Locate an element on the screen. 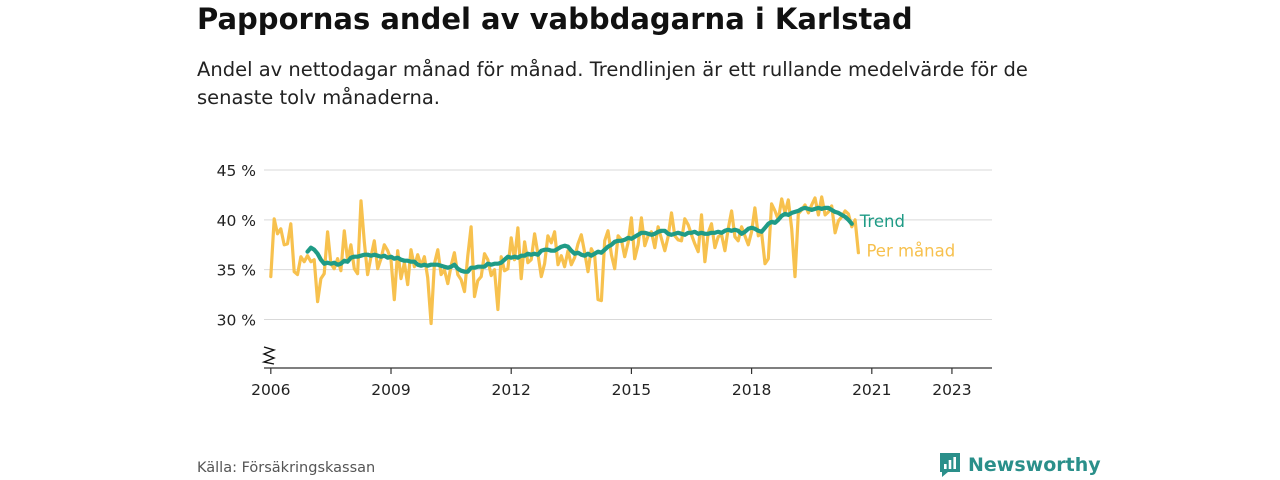 The image size is (1280, 480). brand-name: Newsworthy is located at coordinates (1034, 465).